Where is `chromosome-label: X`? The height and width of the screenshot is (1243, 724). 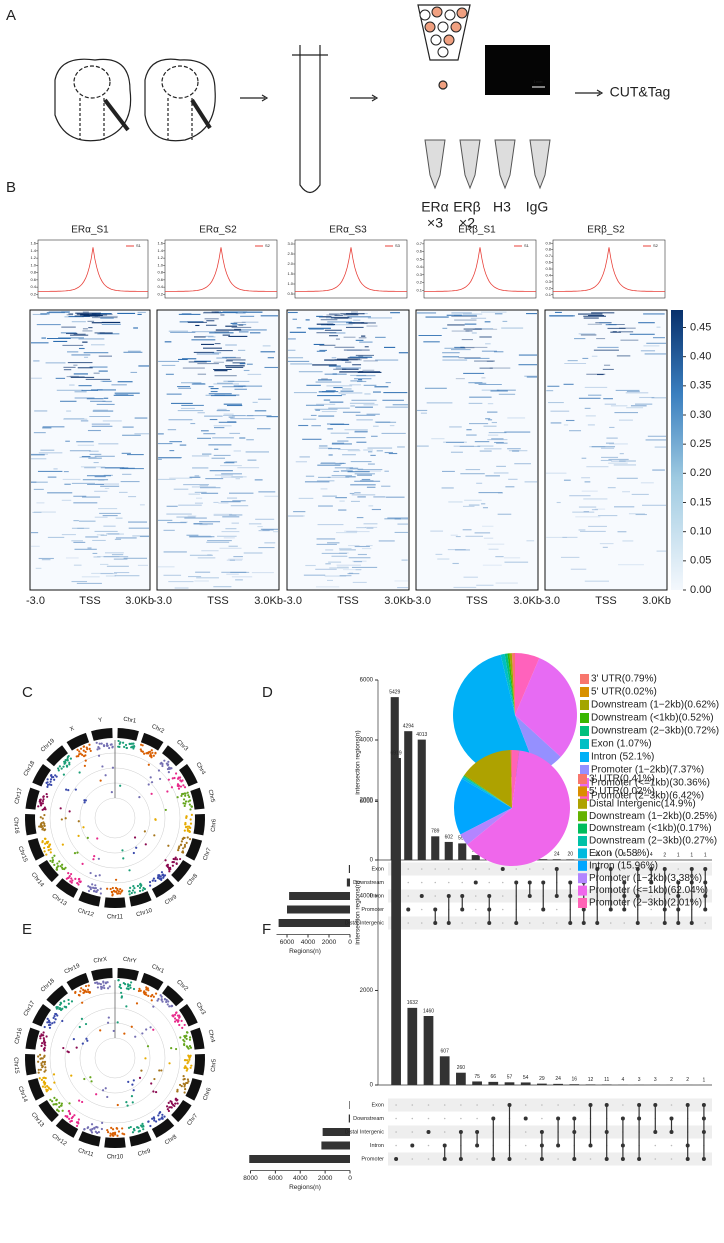 chromosome-label: X is located at coordinates (72, 729).